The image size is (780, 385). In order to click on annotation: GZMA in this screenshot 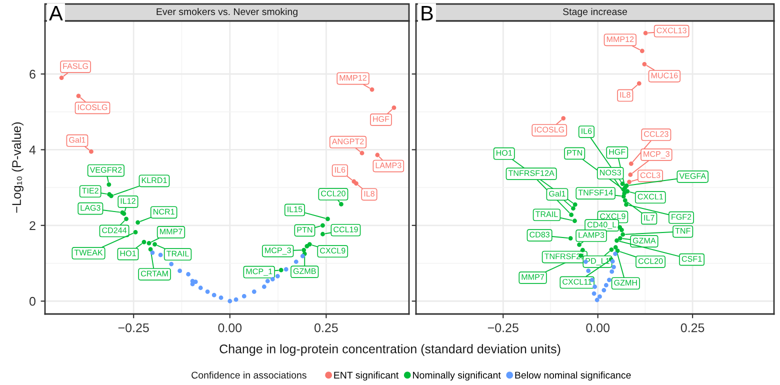, I will do `click(644, 241)`.